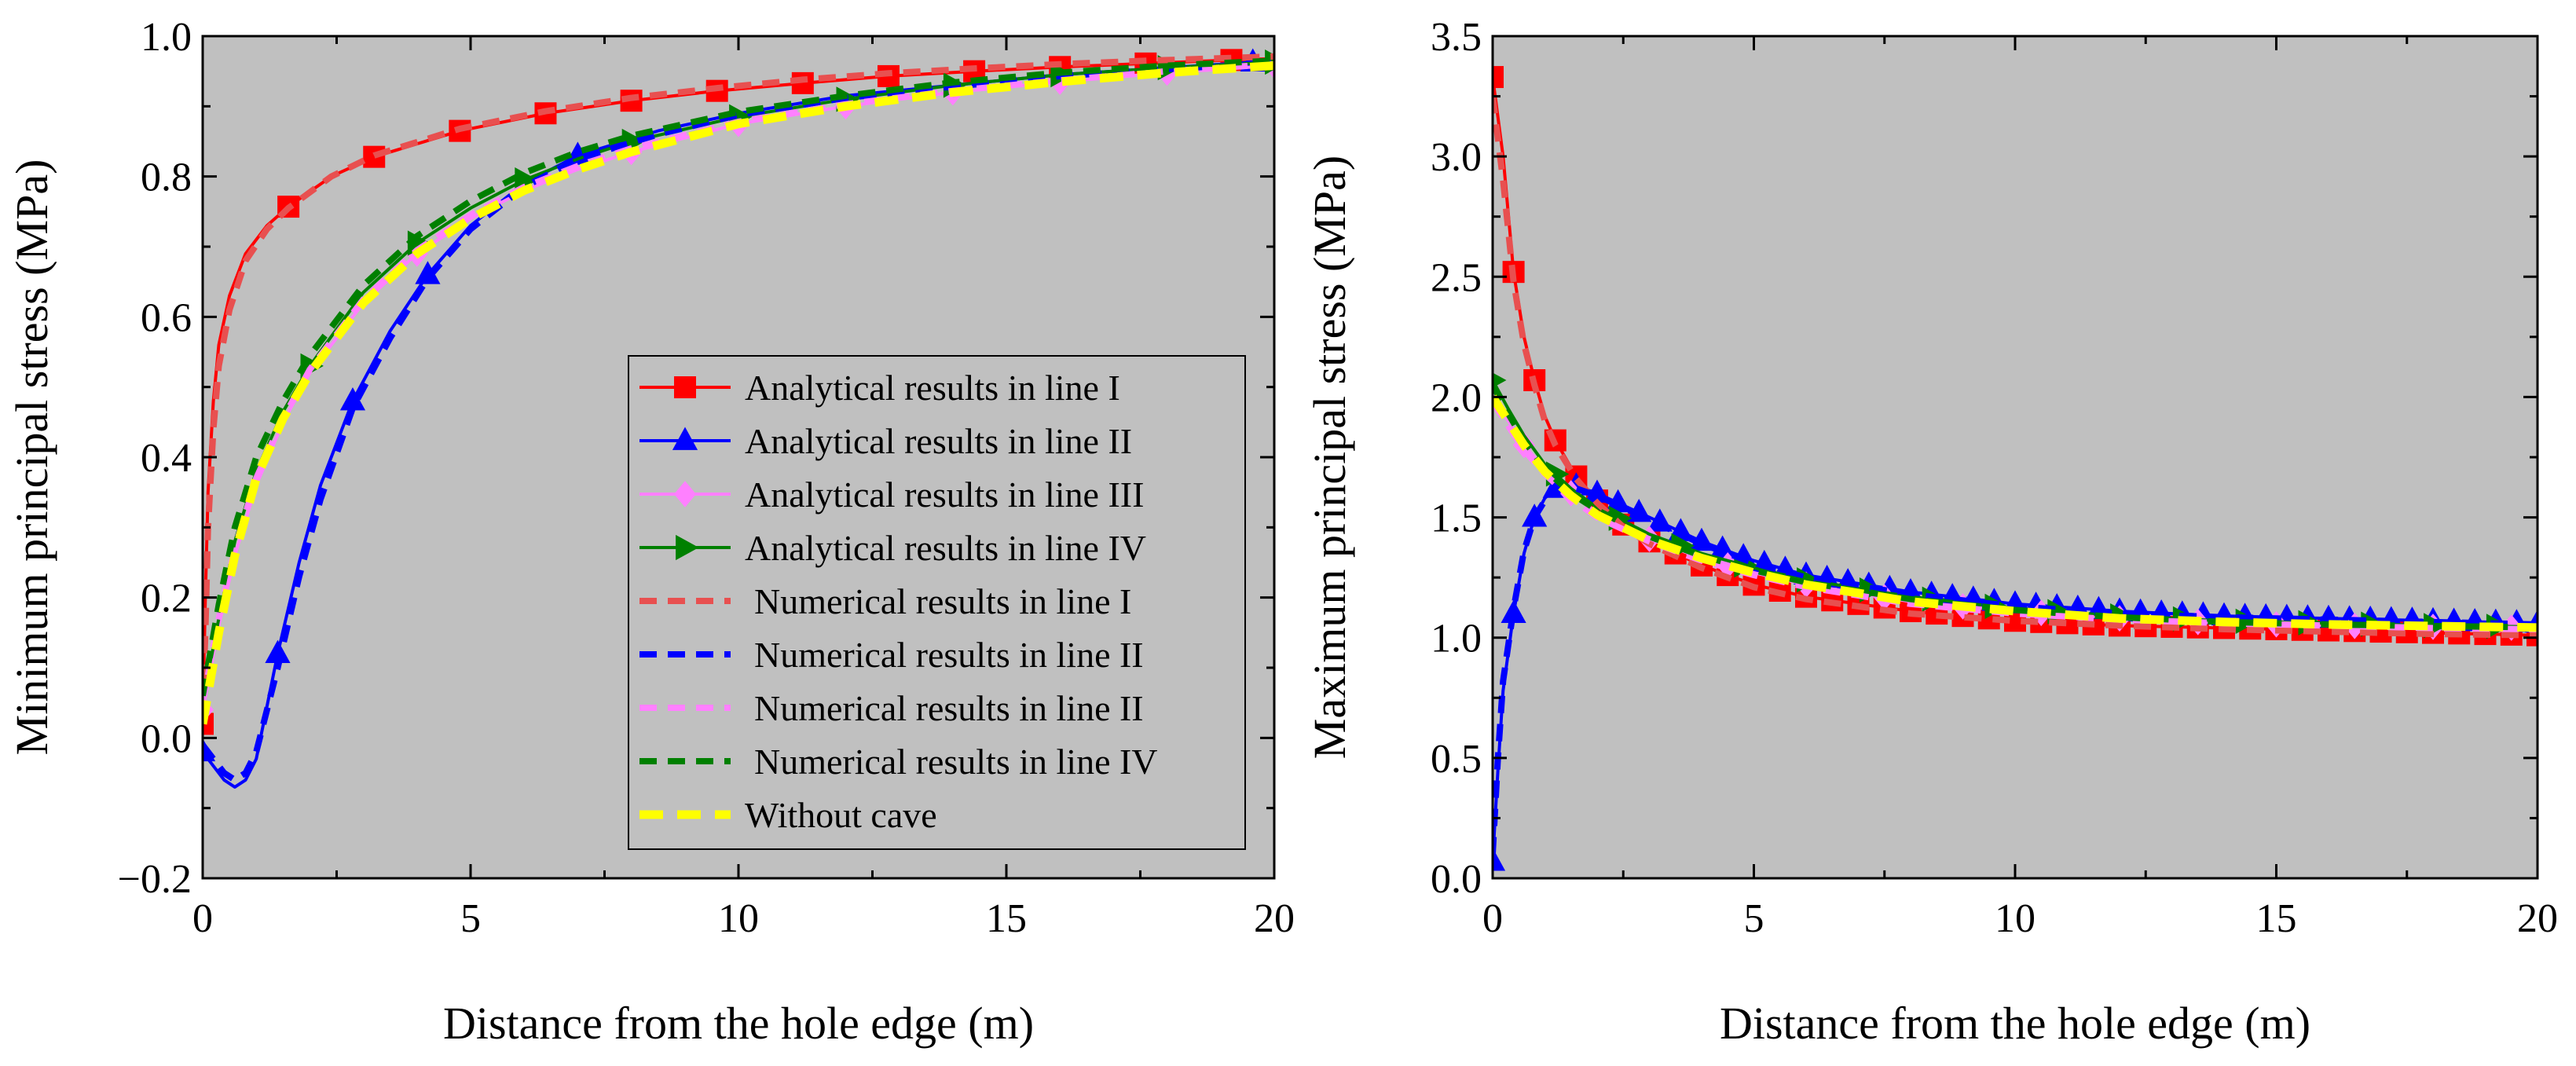  What do you see at coordinates (1456, 38) in the screenshot?
I see `y-tick-label-7: 3.5` at bounding box center [1456, 38].